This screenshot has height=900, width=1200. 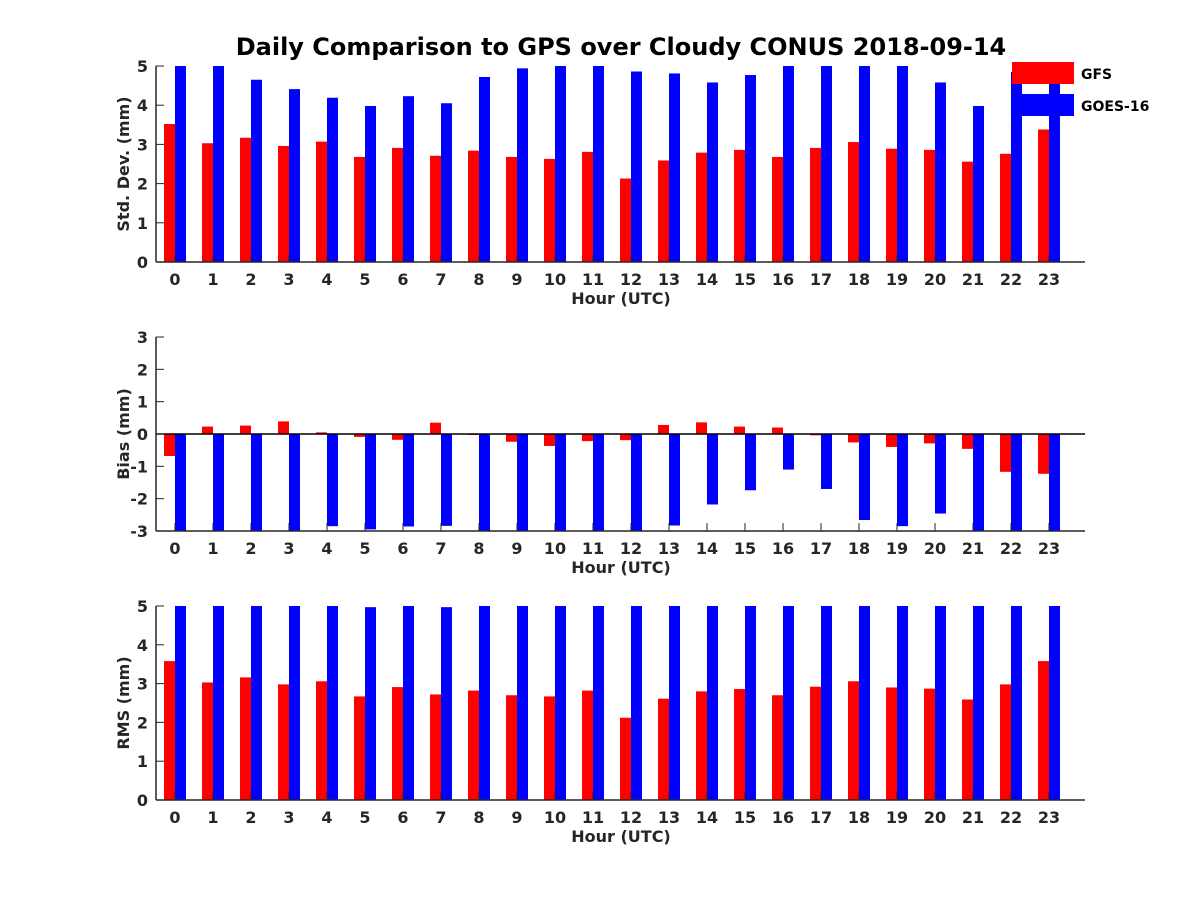 What do you see at coordinates (402, 279) in the screenshot?
I see `x-tick-label: 6` at bounding box center [402, 279].